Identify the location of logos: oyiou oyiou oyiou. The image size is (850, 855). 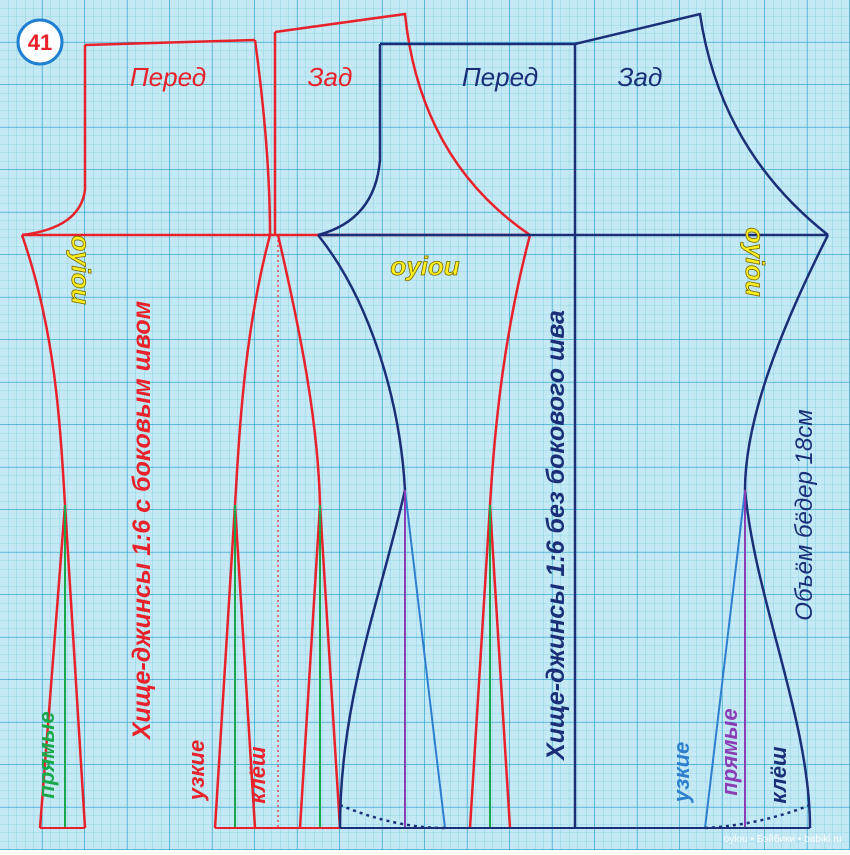
(418, 266).